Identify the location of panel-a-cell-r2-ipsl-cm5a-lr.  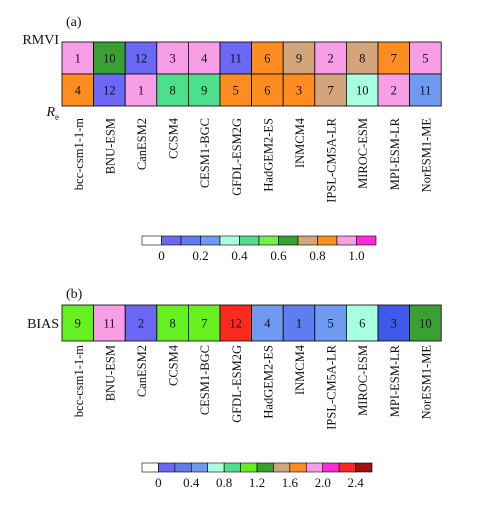
(330, 90).